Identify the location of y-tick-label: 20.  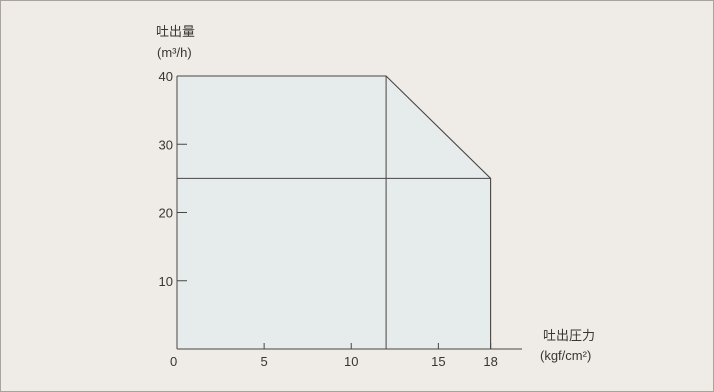
(166, 213).